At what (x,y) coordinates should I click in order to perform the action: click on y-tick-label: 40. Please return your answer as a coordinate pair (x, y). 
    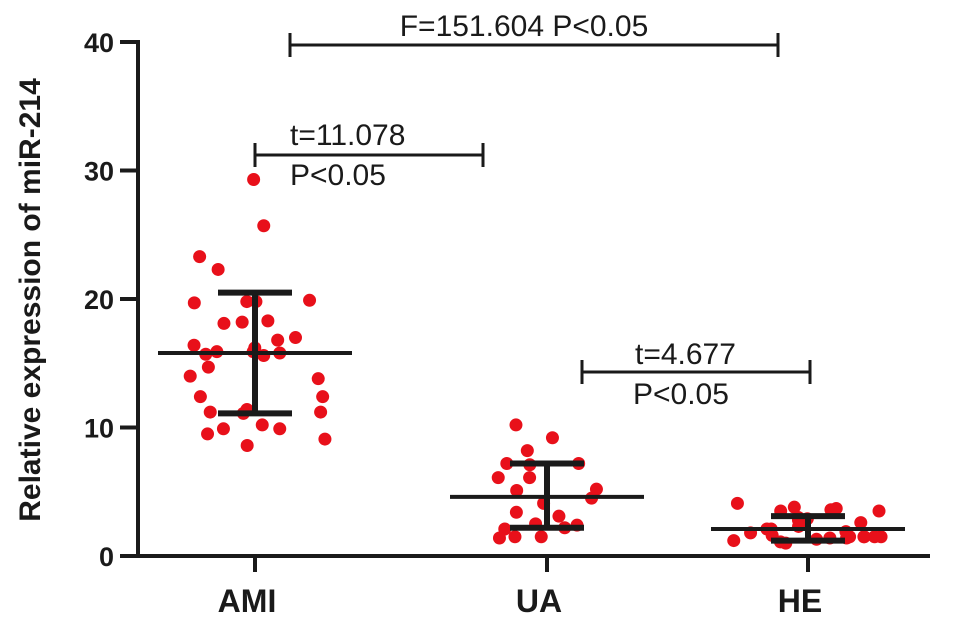
    Looking at the image, I should click on (99, 43).